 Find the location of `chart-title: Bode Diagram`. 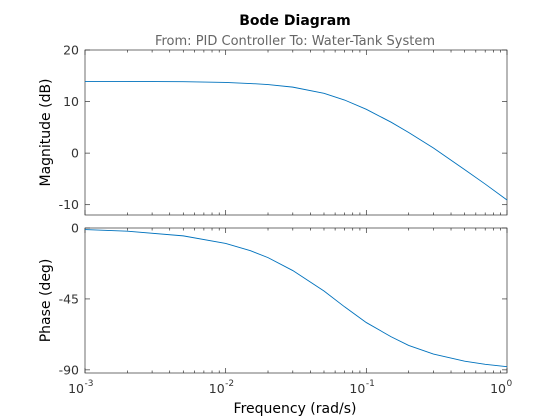

chart-title: Bode Diagram is located at coordinates (295, 21).